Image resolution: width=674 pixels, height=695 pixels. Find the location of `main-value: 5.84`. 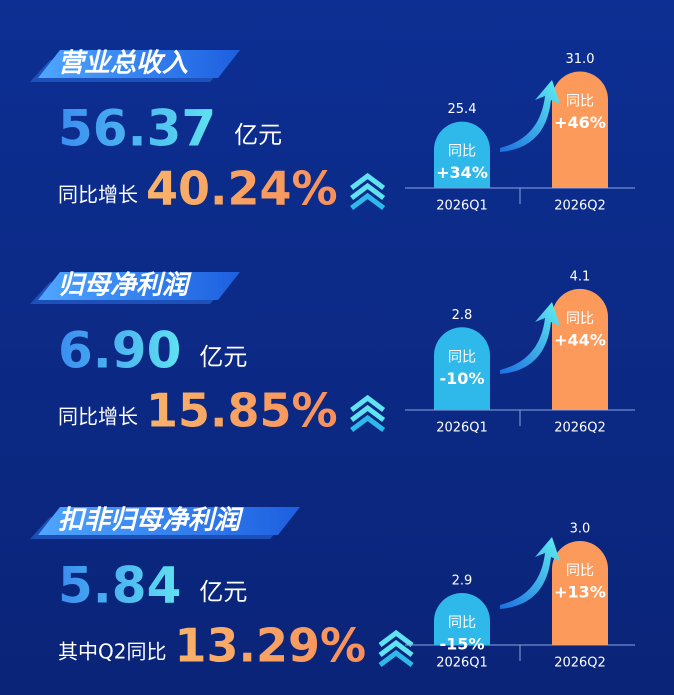

main-value: 5.84 is located at coordinates (119, 586).